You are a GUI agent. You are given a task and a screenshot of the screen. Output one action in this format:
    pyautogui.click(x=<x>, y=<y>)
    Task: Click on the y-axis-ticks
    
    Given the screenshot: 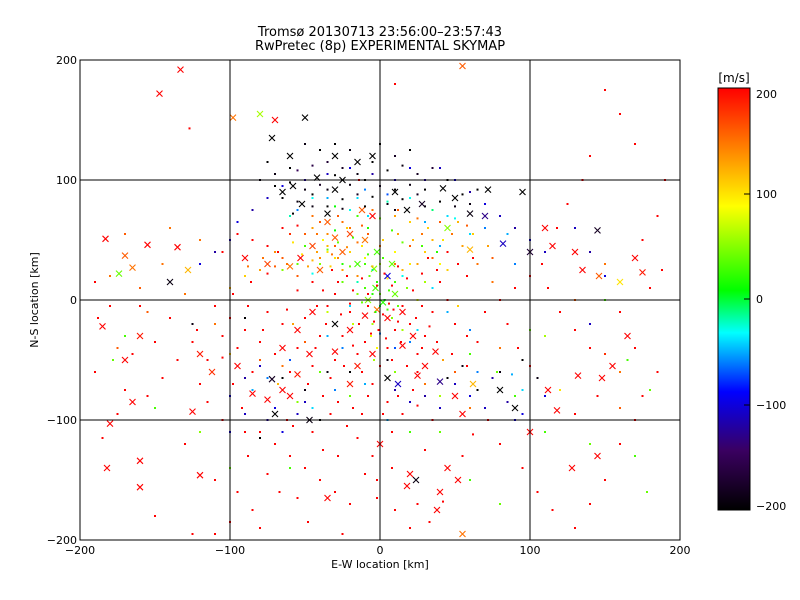 What is the action you would take?
    pyautogui.click(x=84, y=300)
    